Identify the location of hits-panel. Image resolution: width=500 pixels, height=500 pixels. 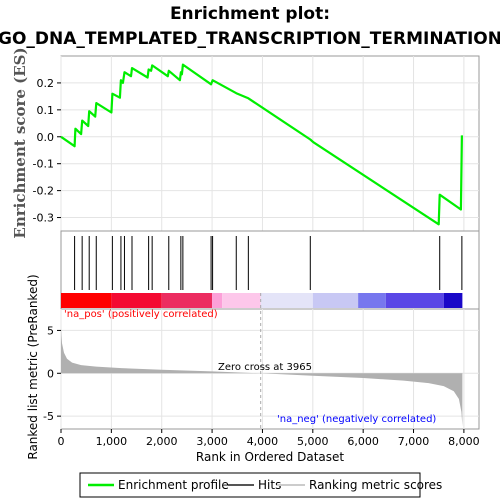
(270, 270).